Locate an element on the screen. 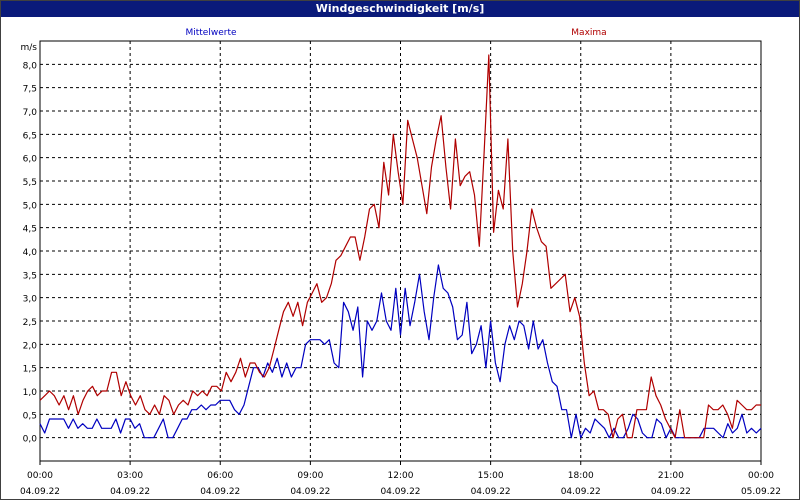 The width and height of the screenshot is (800, 500). y-axis-label: m/s is located at coordinates (29, 48).